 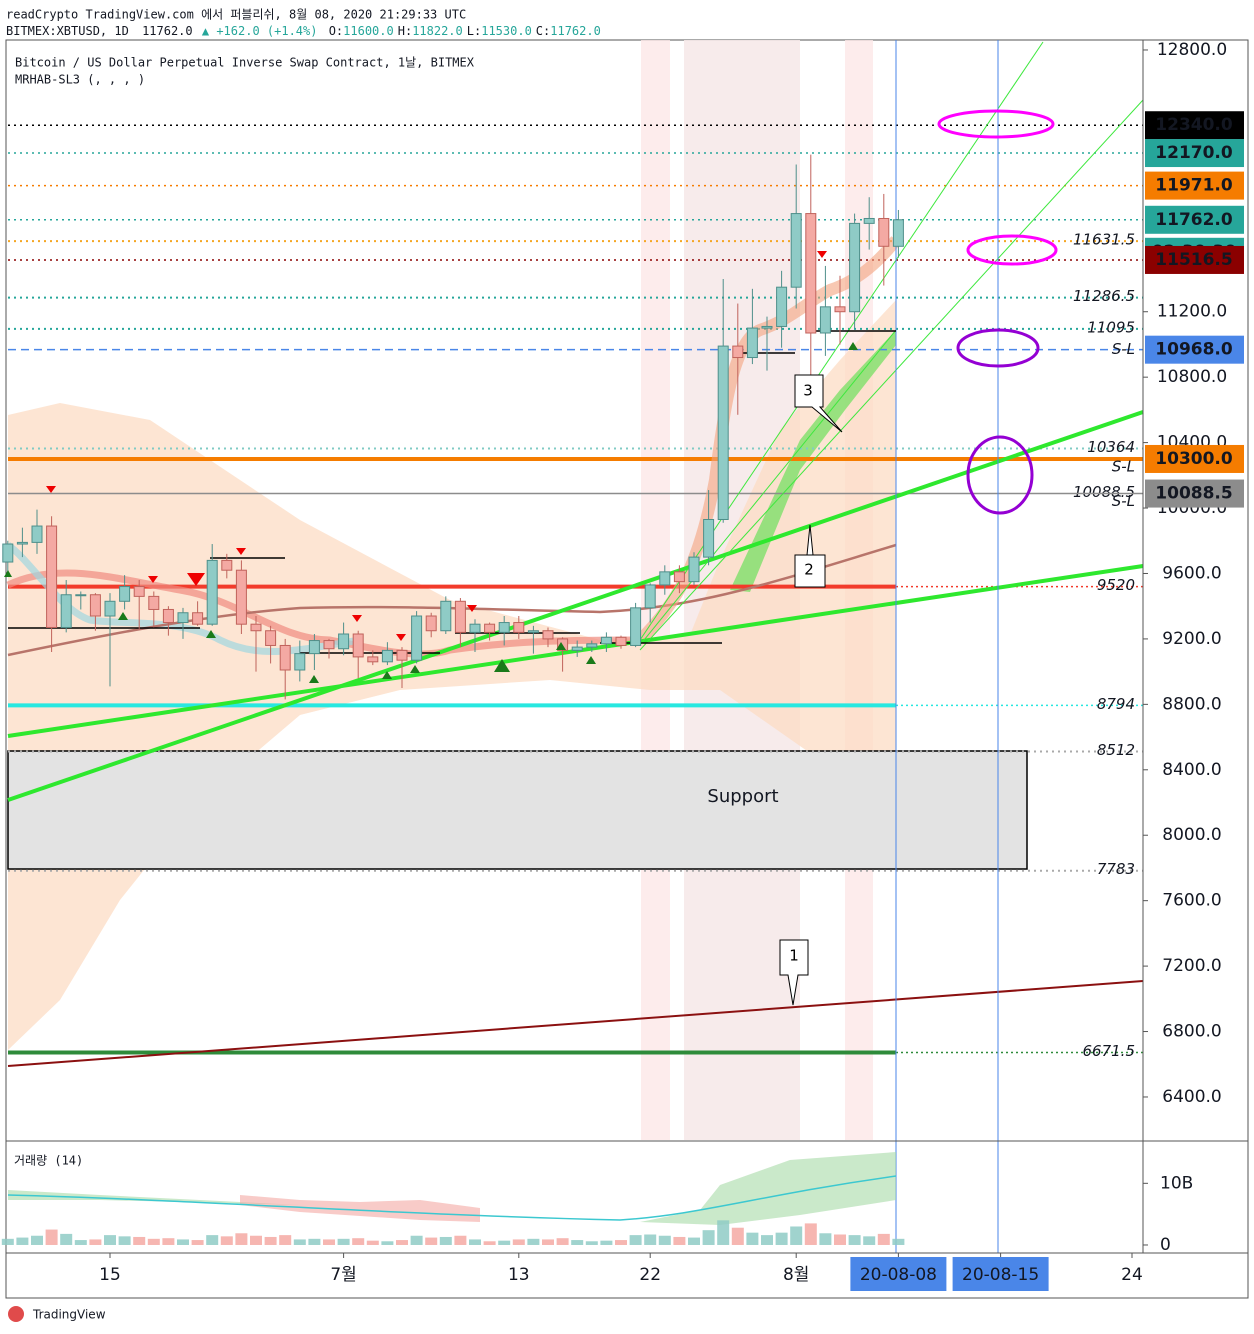 What do you see at coordinates (405, 31) in the screenshot?
I see `ohlc-key: H:` at bounding box center [405, 31].